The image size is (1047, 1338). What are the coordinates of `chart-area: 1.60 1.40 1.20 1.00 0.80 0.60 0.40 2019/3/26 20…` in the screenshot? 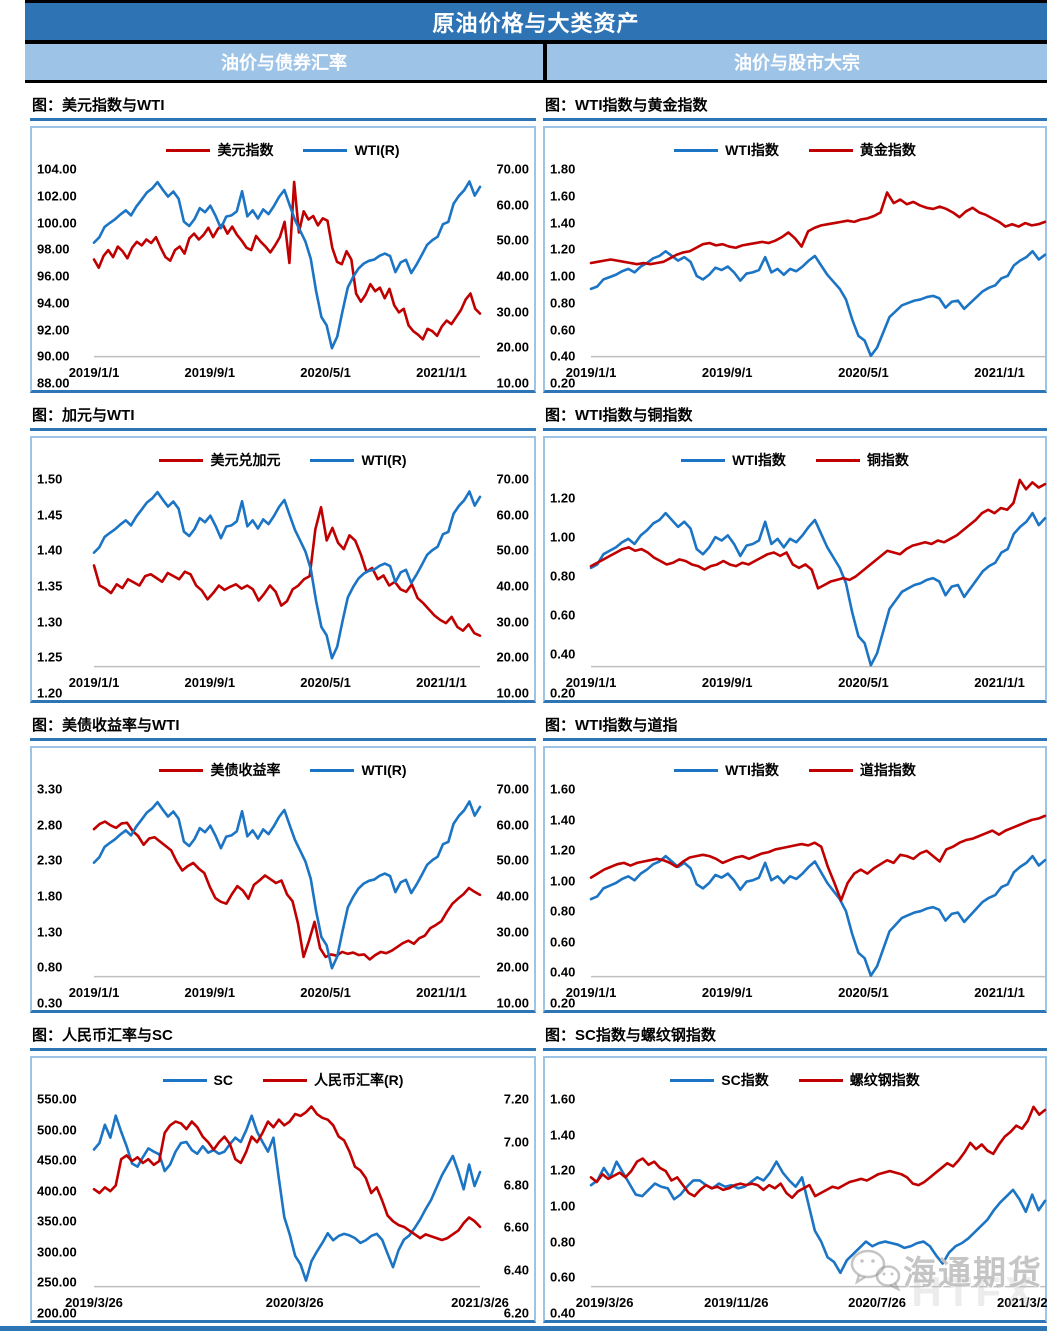 It's located at (796, 1206).